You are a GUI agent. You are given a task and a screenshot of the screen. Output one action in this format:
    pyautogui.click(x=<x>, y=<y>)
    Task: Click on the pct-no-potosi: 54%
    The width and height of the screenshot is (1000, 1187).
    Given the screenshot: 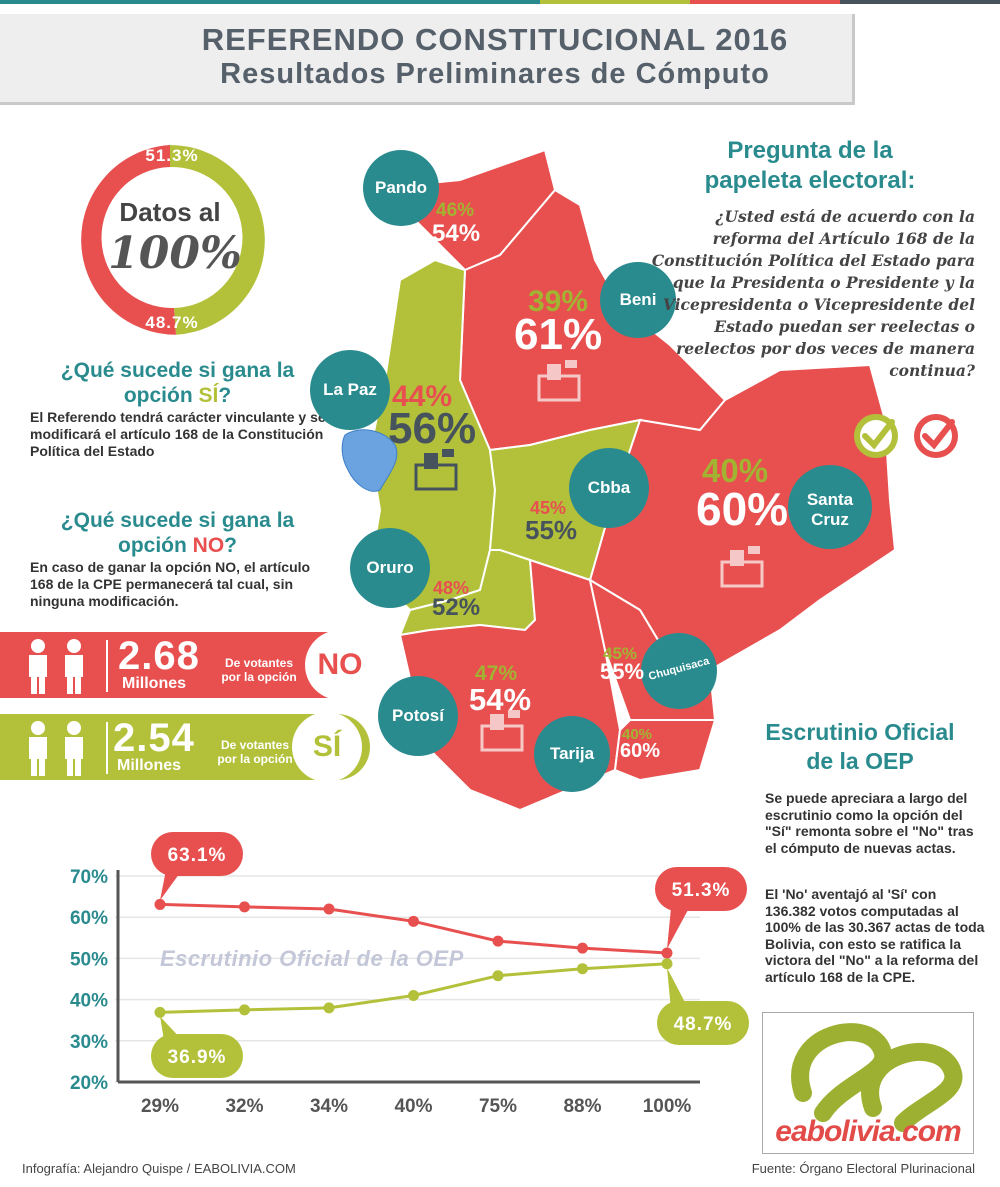 What is the action you would take?
    pyautogui.click(x=500, y=699)
    